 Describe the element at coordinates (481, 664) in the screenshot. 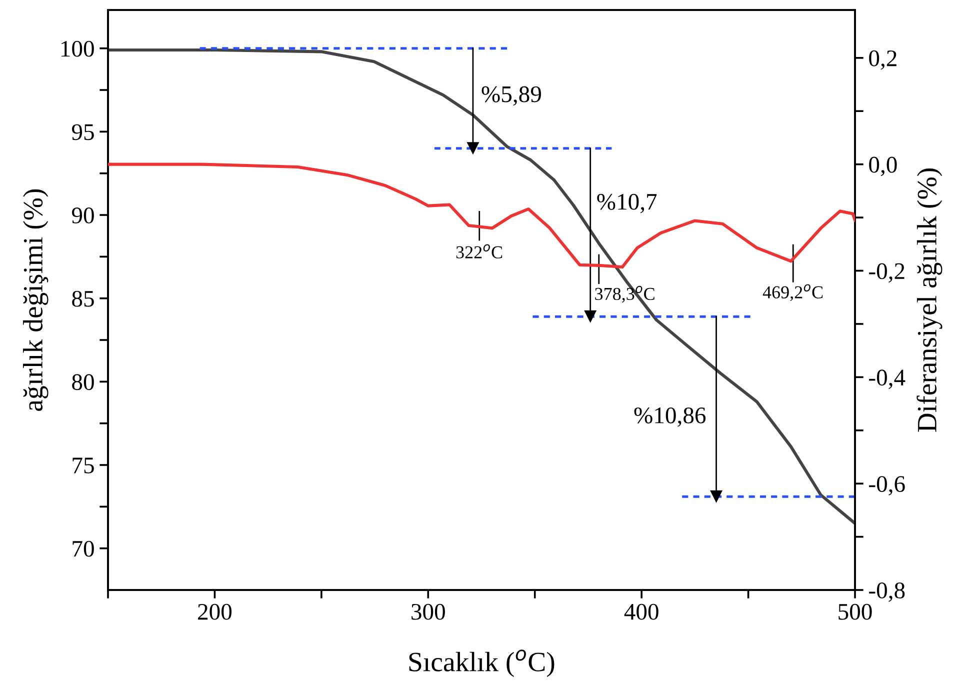

I see `x-axis-title: Sıcaklık ($^{o}$C)` at that location.